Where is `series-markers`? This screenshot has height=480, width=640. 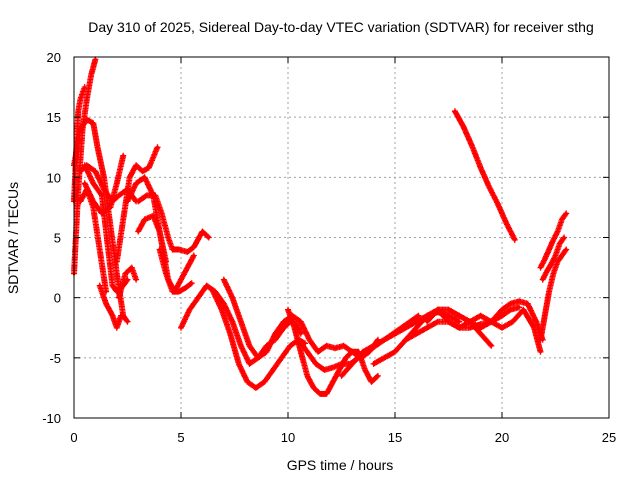 series-markers is located at coordinates (173, 223).